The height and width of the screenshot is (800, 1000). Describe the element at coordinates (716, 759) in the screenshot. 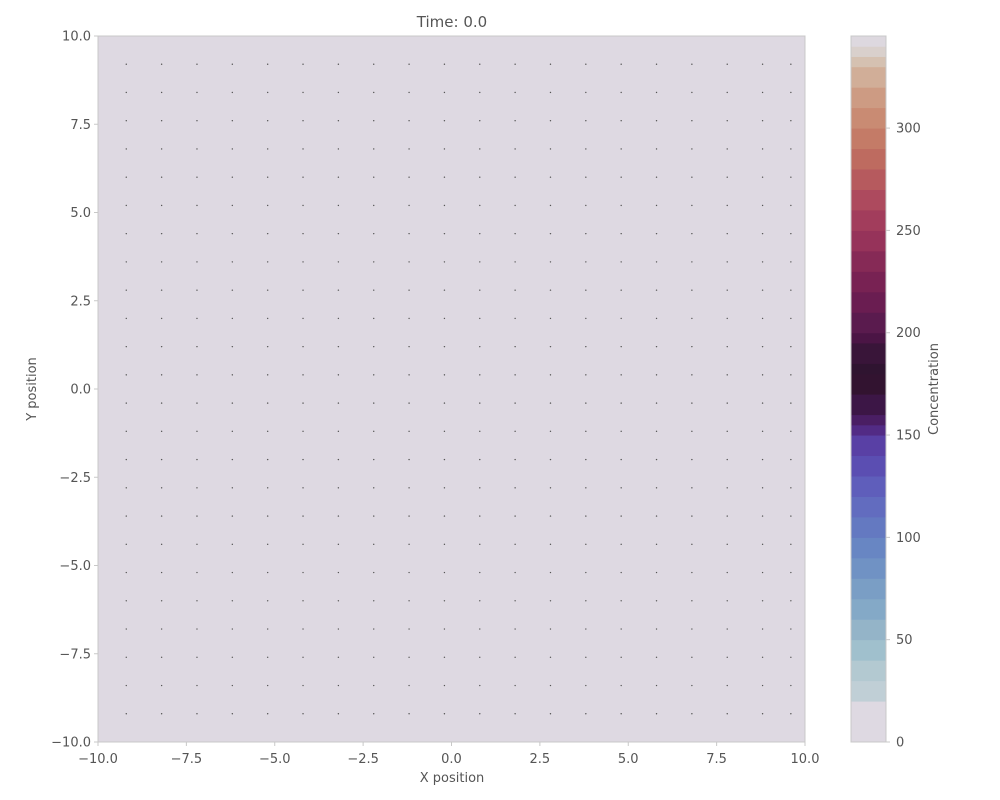

I see `x-tick-label: 7.5` at that location.